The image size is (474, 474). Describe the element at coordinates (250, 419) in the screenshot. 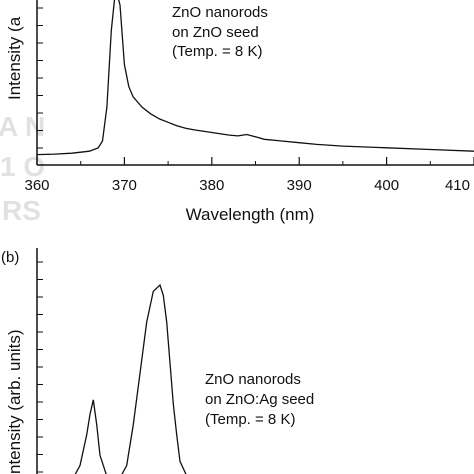

I see `panel-b-annotation-line-3: (Temp. = 8 K)` at that location.